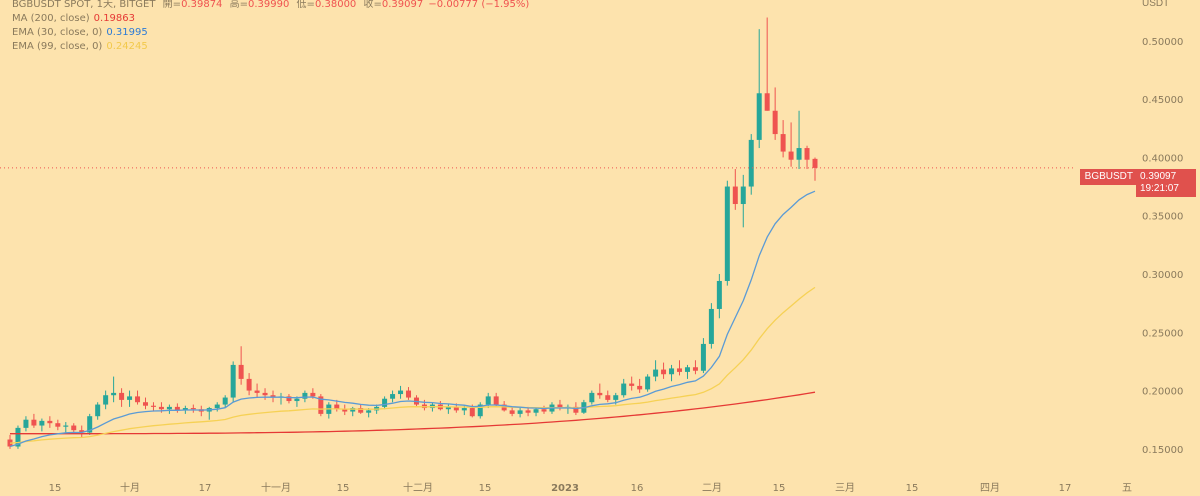 This screenshot has height=496, width=1200. I want to click on ema99-value: 0.24245, so click(127, 46).